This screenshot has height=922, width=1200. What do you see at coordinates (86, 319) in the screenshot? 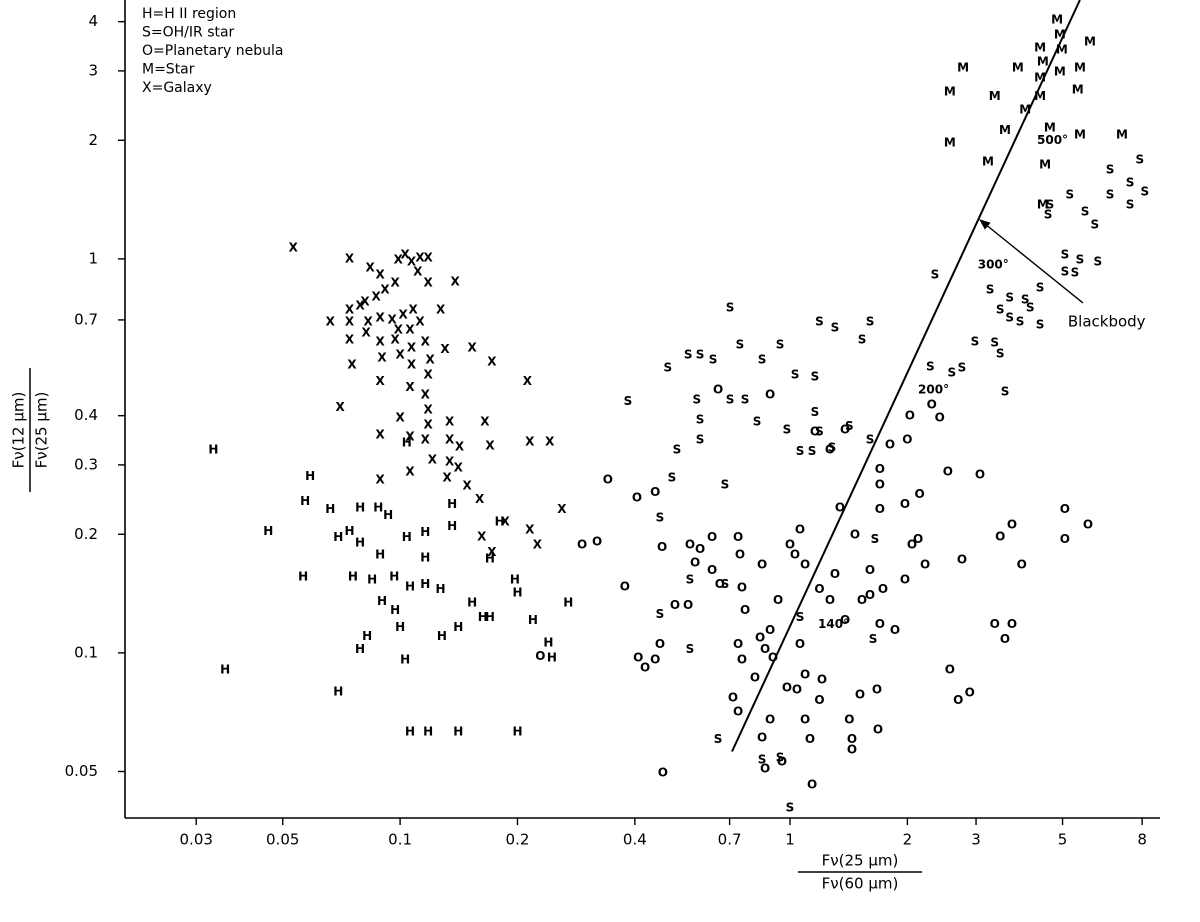
I see `y-tick-label: 0.7` at bounding box center [86, 319].